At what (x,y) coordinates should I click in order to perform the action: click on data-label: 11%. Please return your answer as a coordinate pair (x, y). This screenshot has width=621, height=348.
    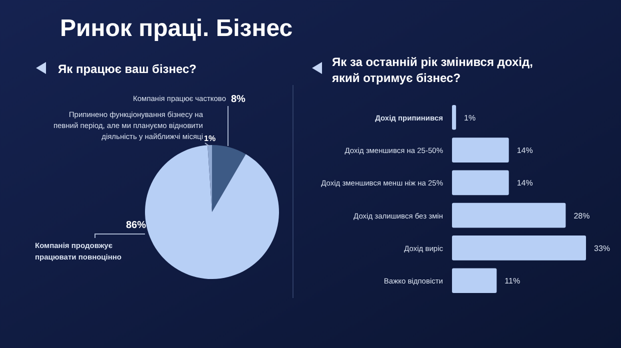
    Looking at the image, I should click on (512, 281).